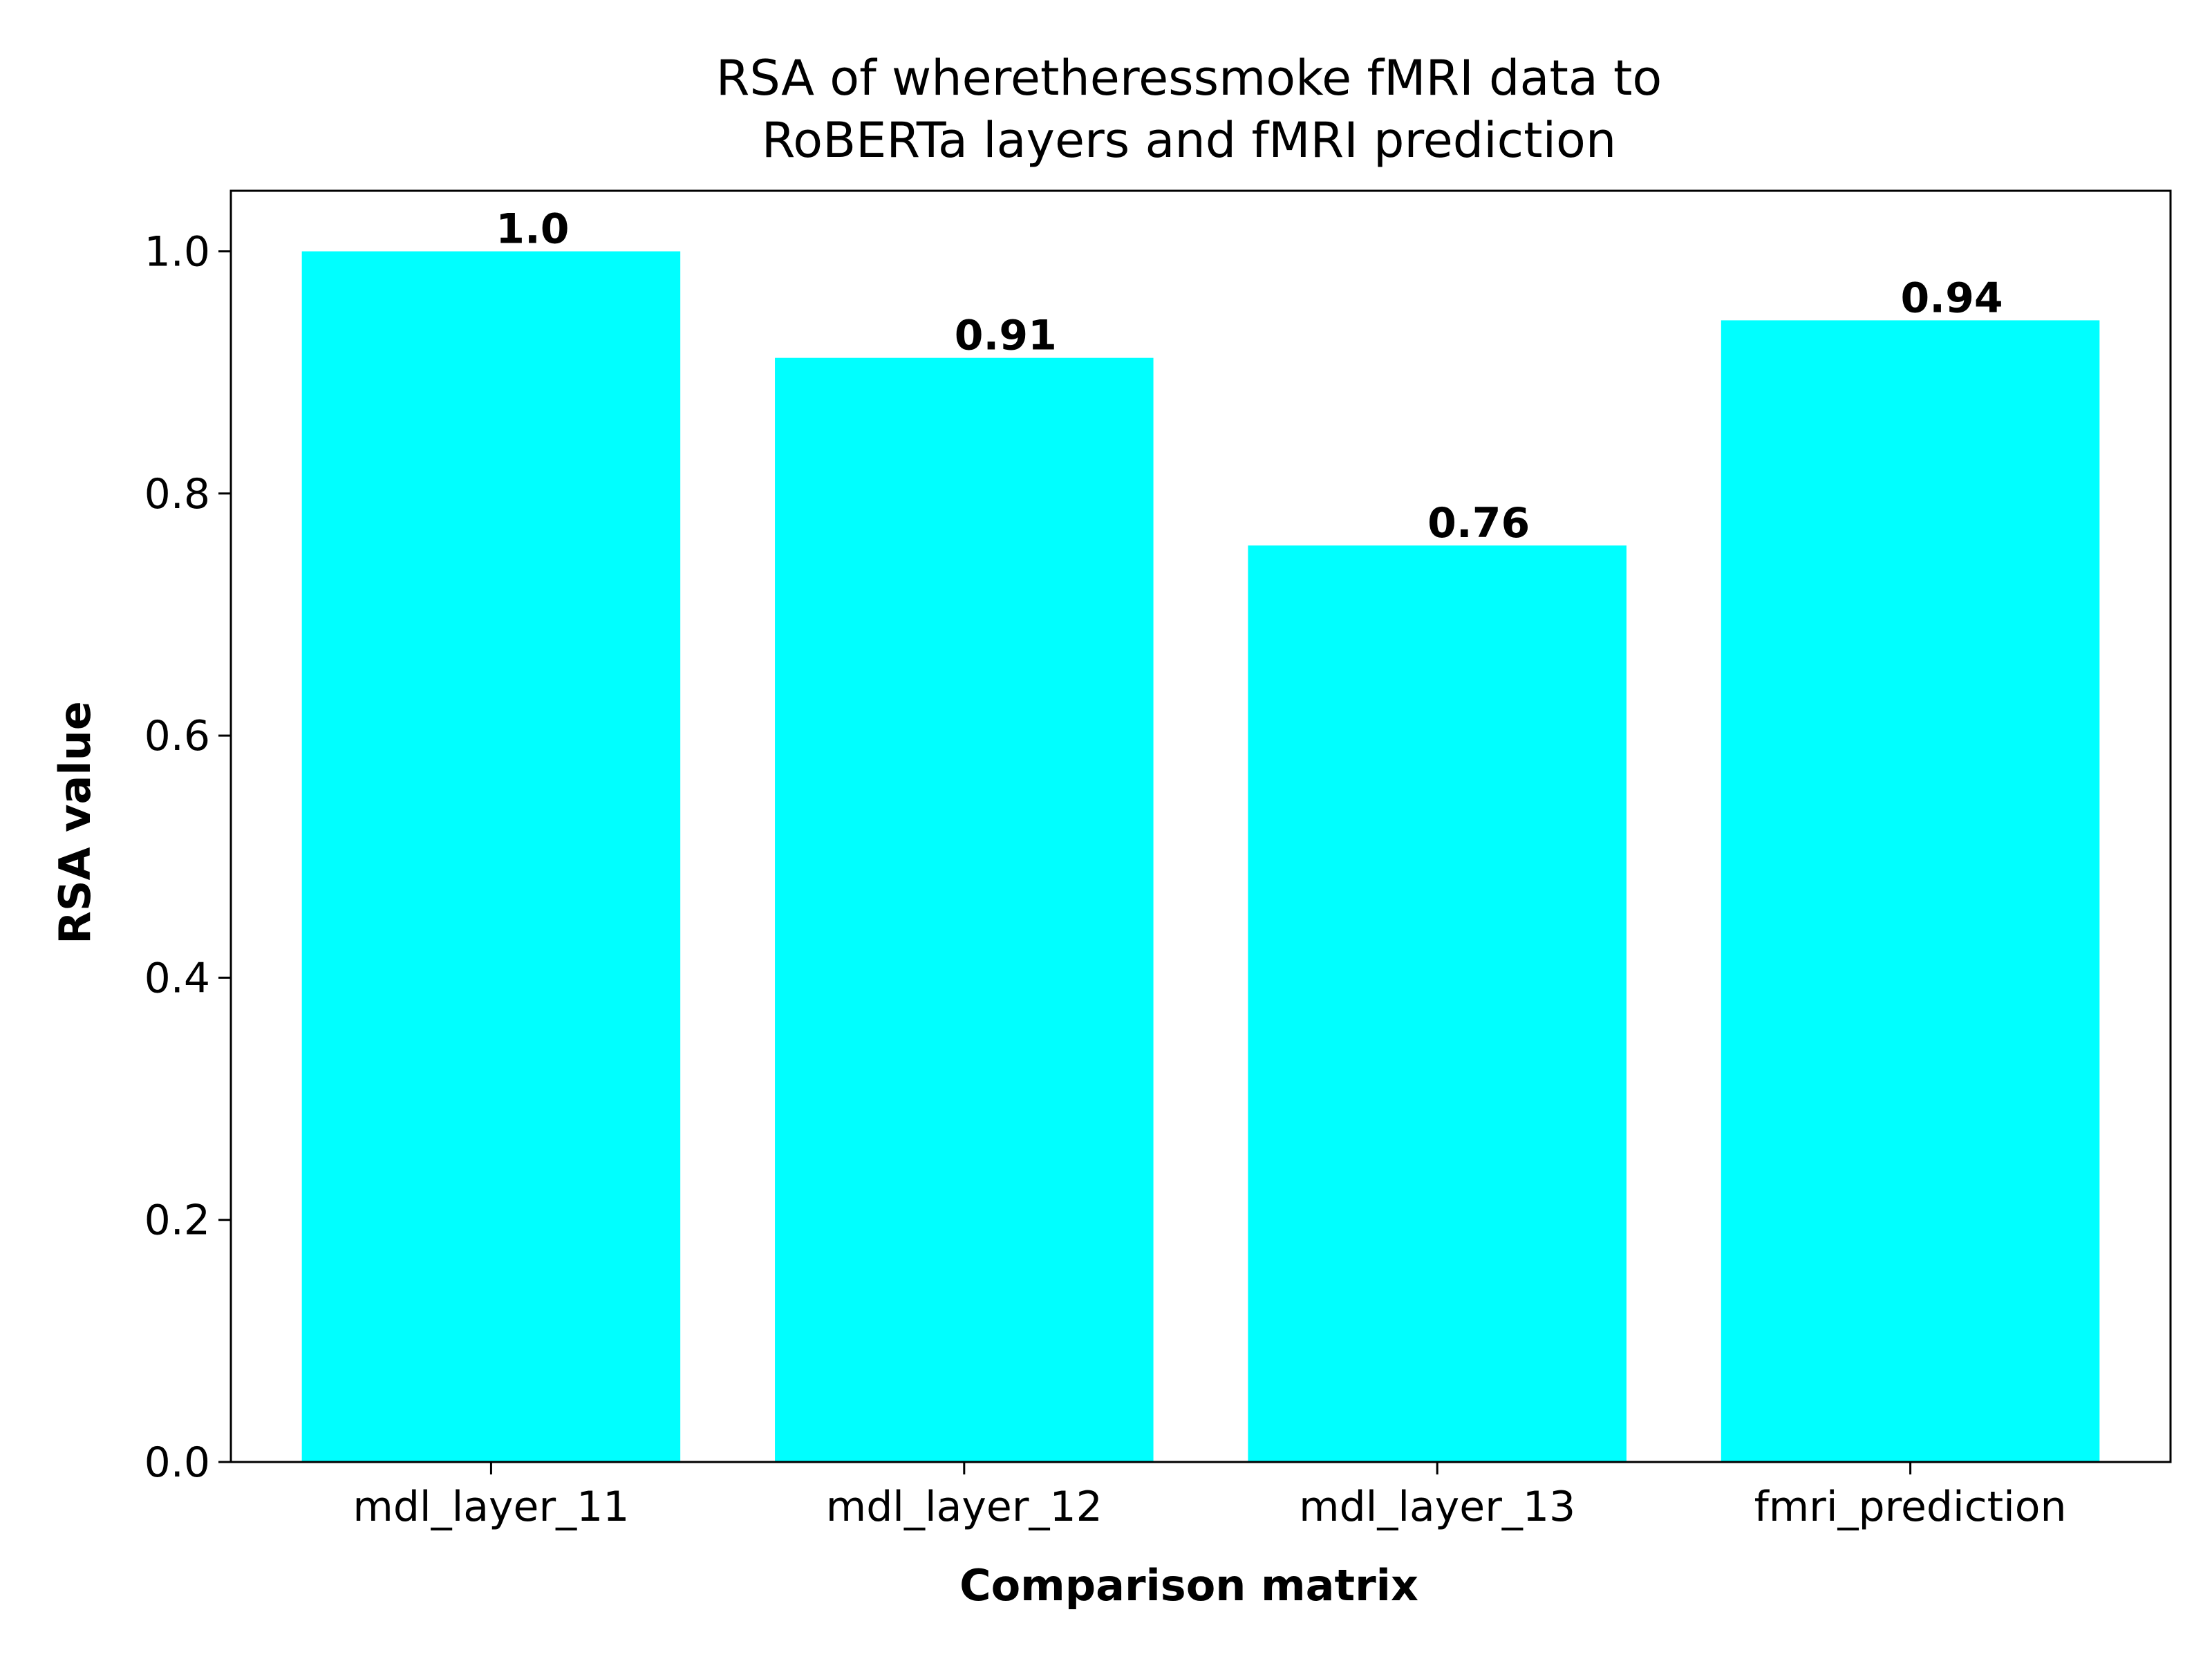 Image resolution: width=2212 pixels, height=1659 pixels. I want to click on y-tick-label-0.0: 0.0, so click(177, 1462).